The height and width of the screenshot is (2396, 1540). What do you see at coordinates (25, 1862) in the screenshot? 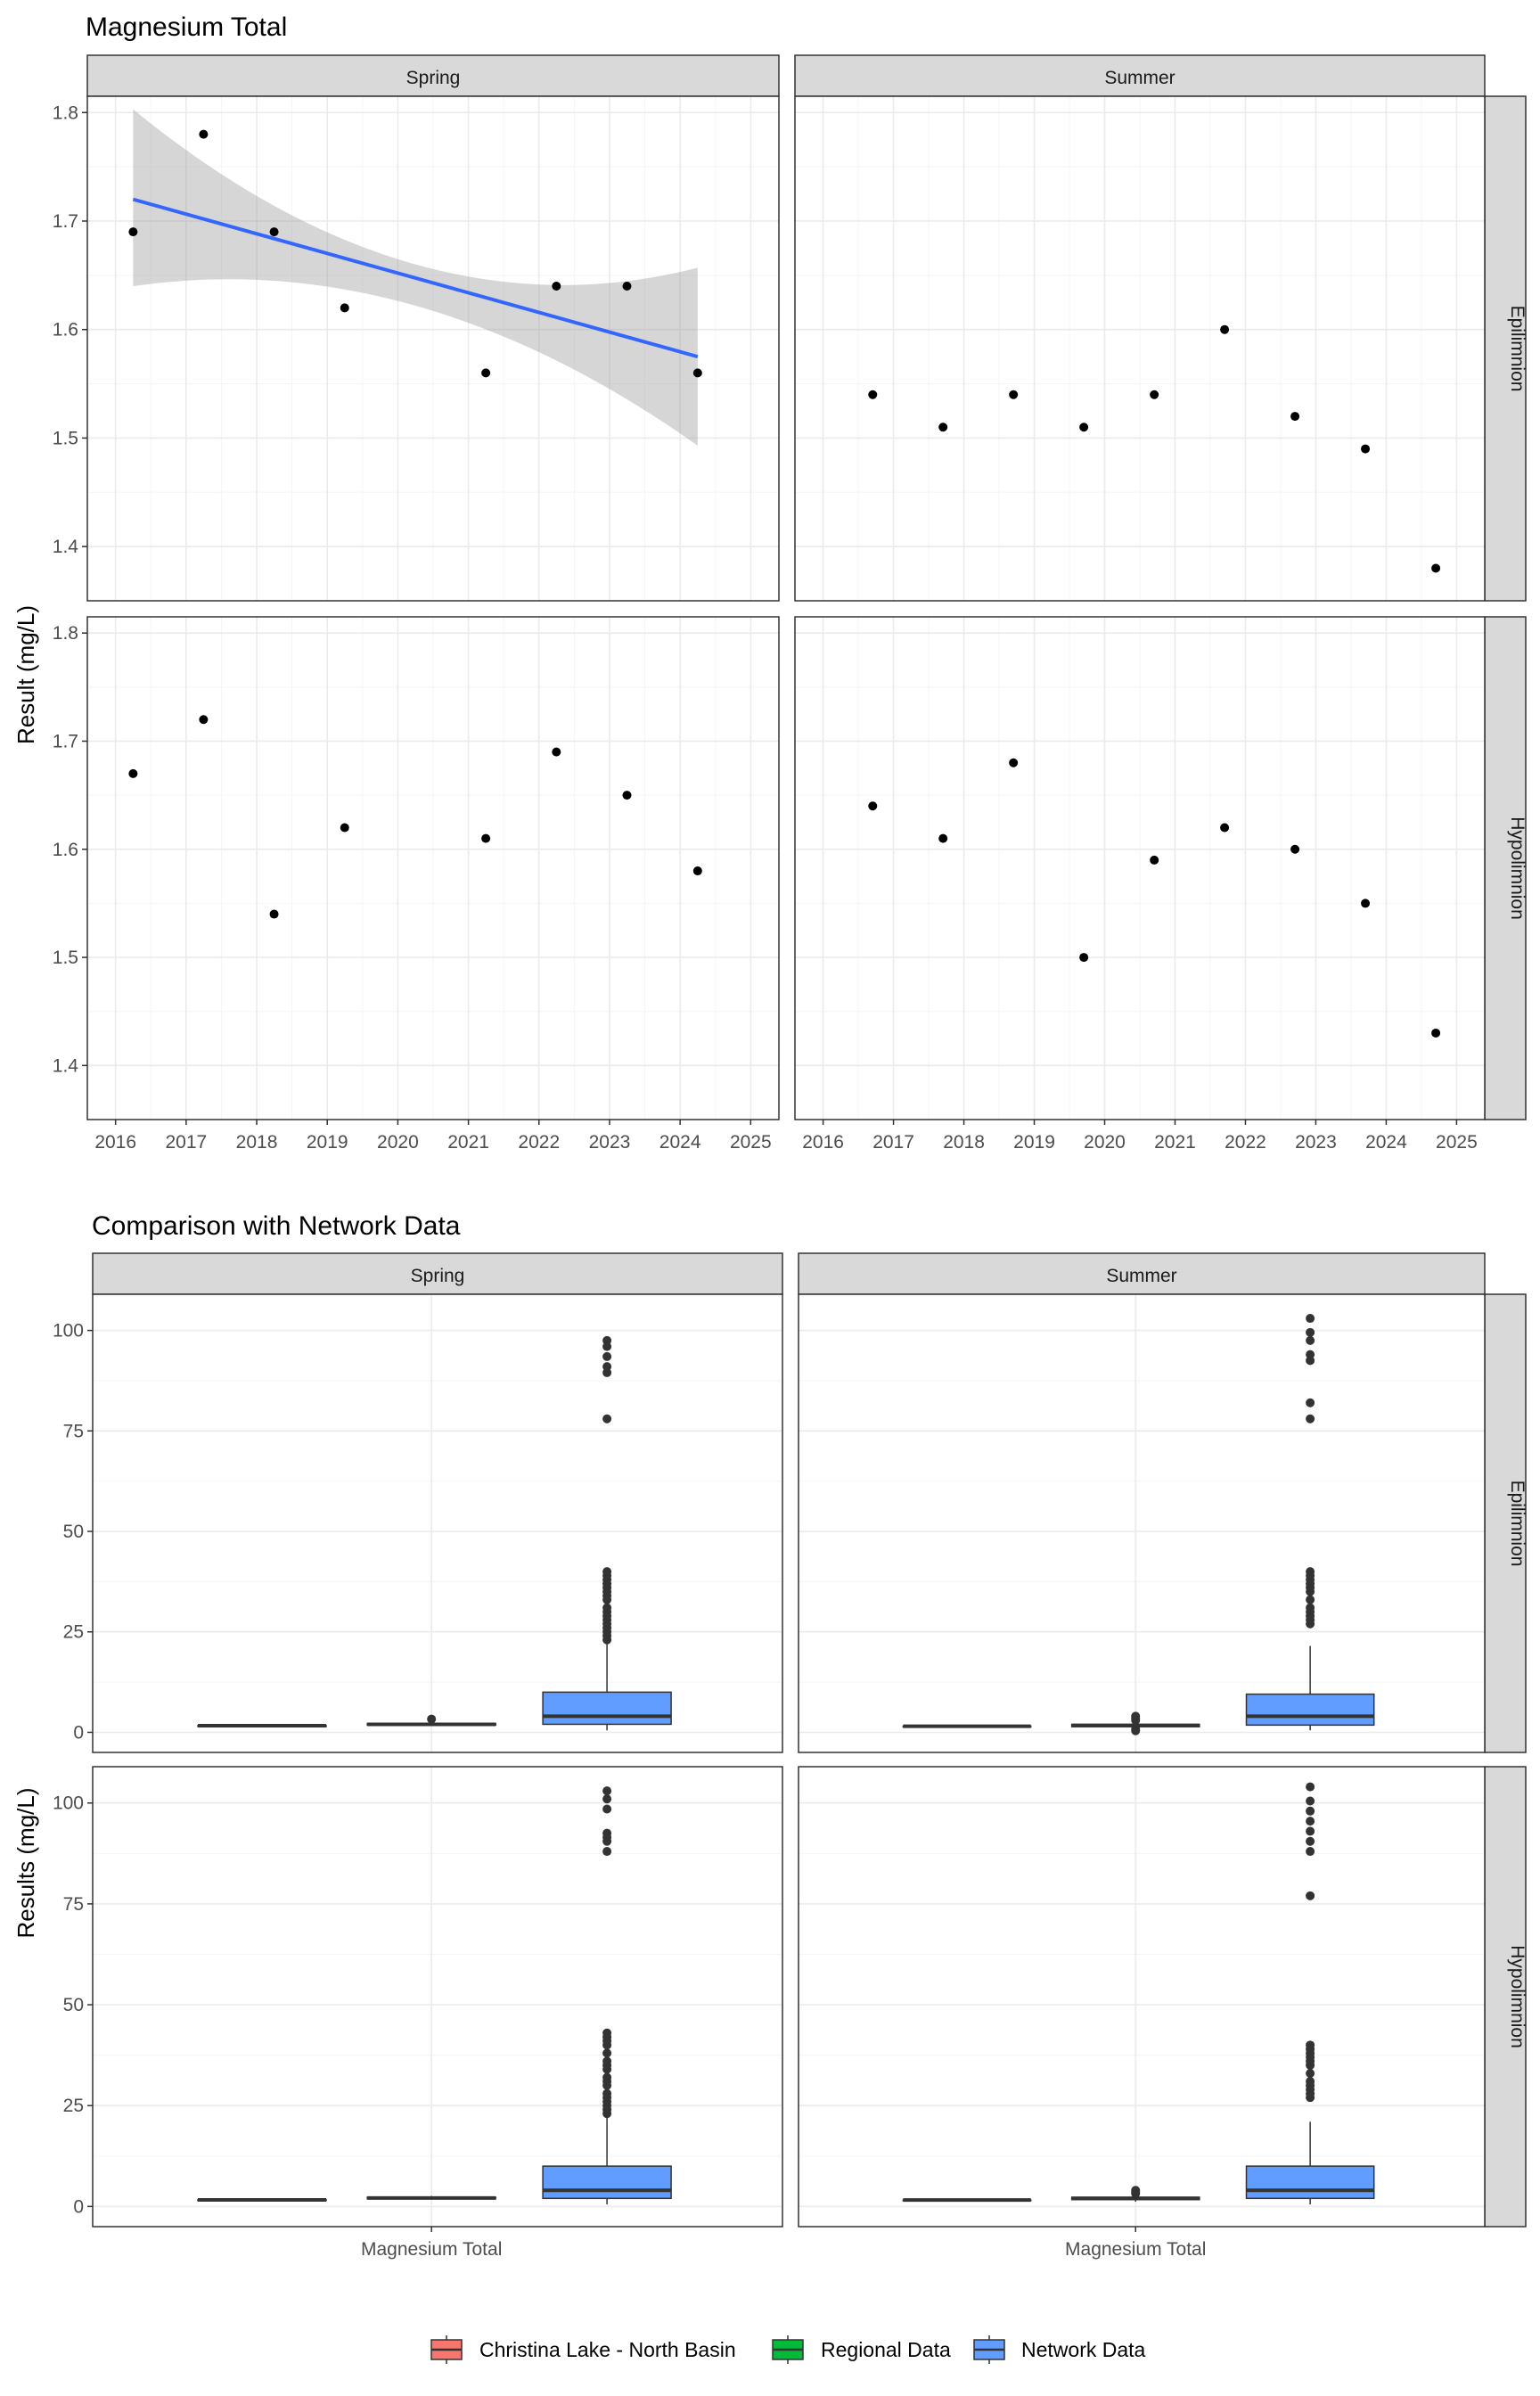
I see `y-axis-label: Results (mg/L)` at bounding box center [25, 1862].